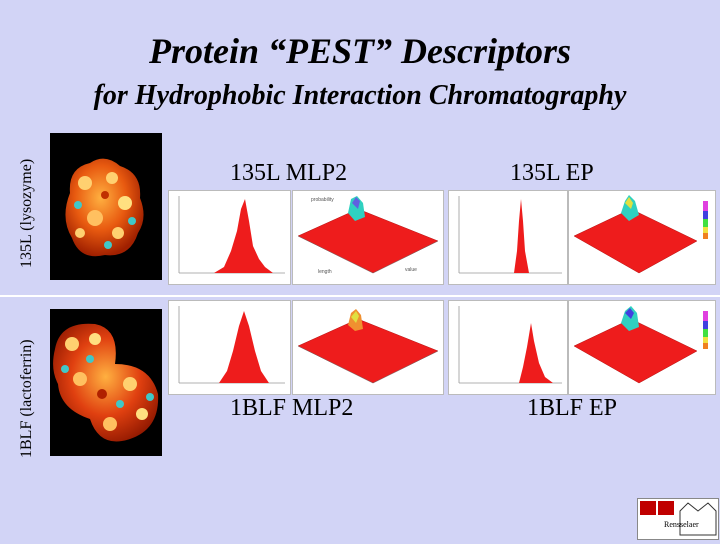 The image size is (720, 544). What do you see at coordinates (322, 200) in the screenshot?
I see `z-axis-label: probability` at bounding box center [322, 200].